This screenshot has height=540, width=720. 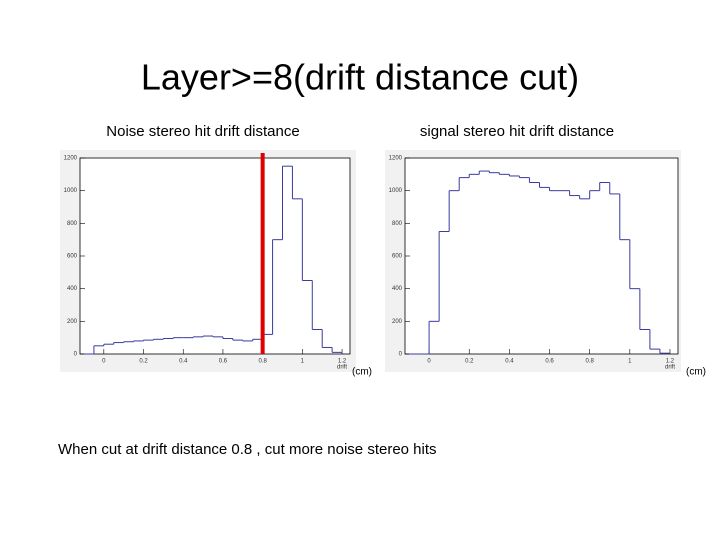 I want to click on chart-title: signal stereo hit drift distance, so click(x=517, y=131).